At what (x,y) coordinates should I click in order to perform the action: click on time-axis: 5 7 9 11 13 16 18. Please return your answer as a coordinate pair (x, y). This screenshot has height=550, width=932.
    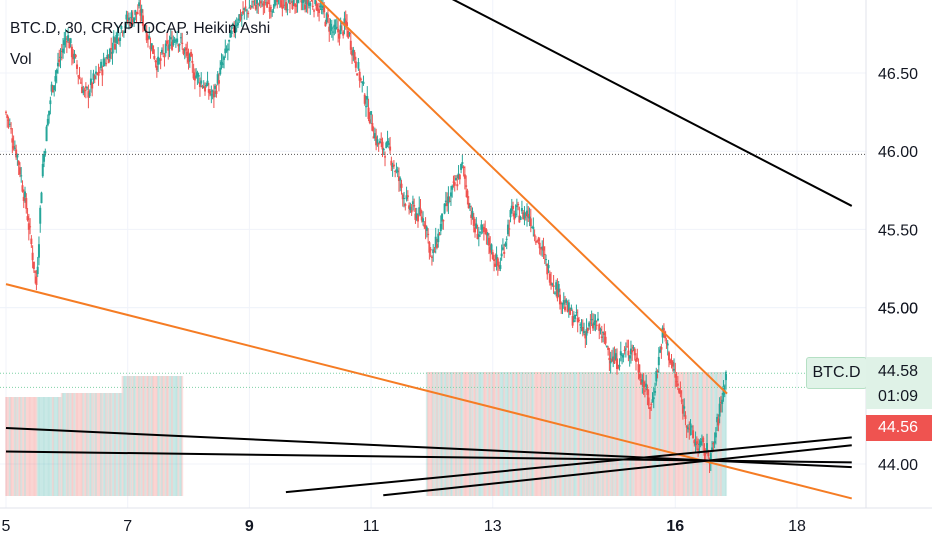
    Looking at the image, I should click on (404, 526).